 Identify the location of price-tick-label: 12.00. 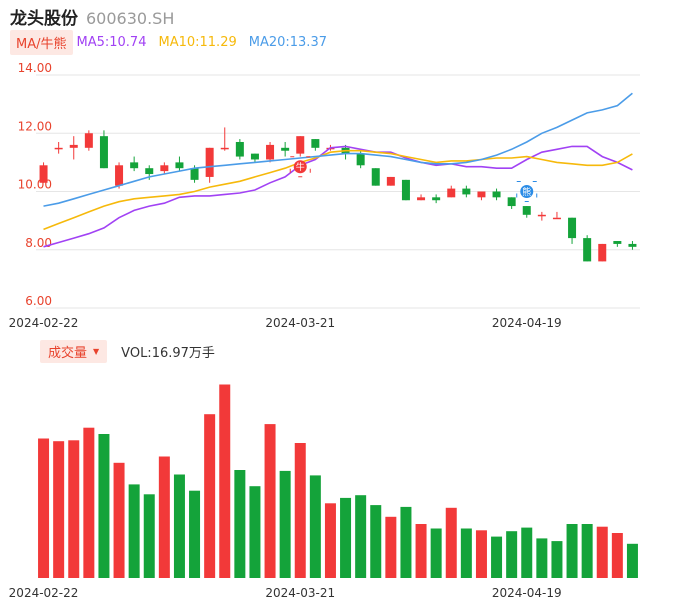
(35, 126).